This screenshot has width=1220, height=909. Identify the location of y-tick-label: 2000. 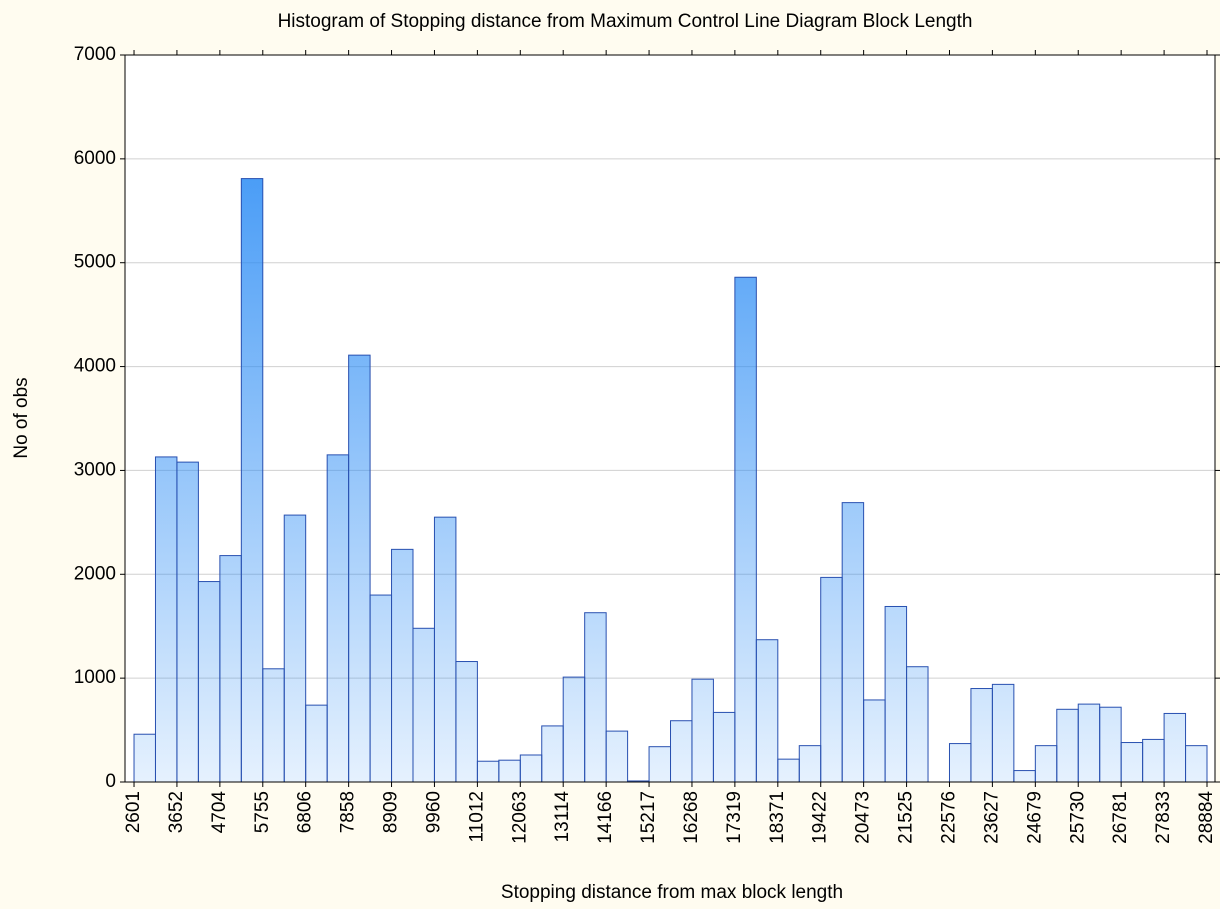
(95, 573).